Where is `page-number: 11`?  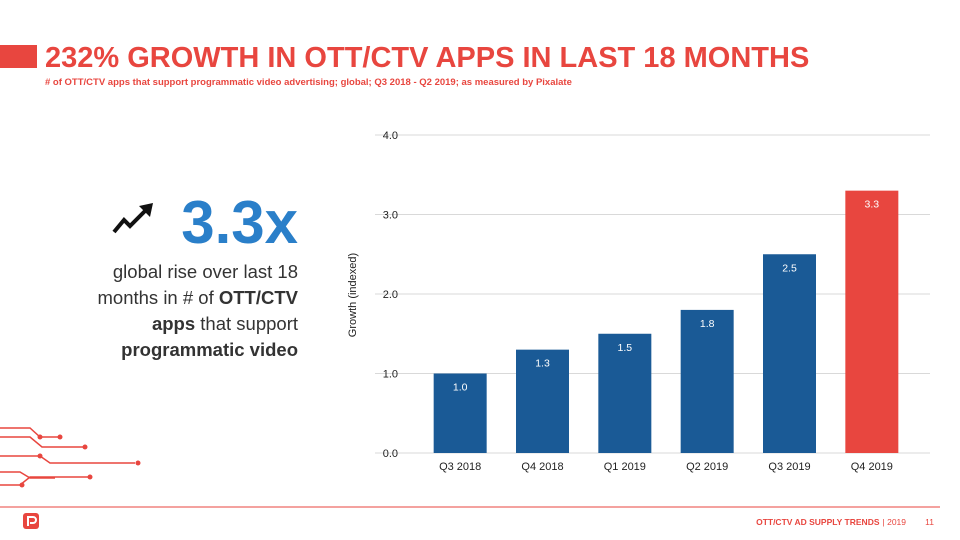
page-number: 11 is located at coordinates (929, 522).